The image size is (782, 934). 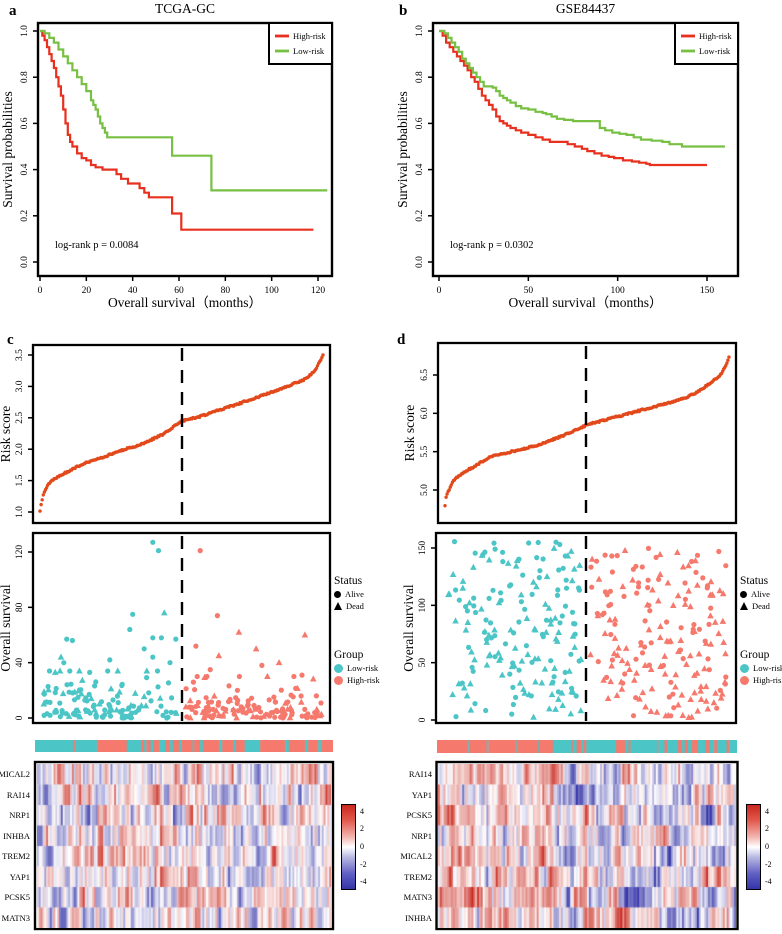 I want to click on svg-text: 0.0, so click(x=25, y=262).